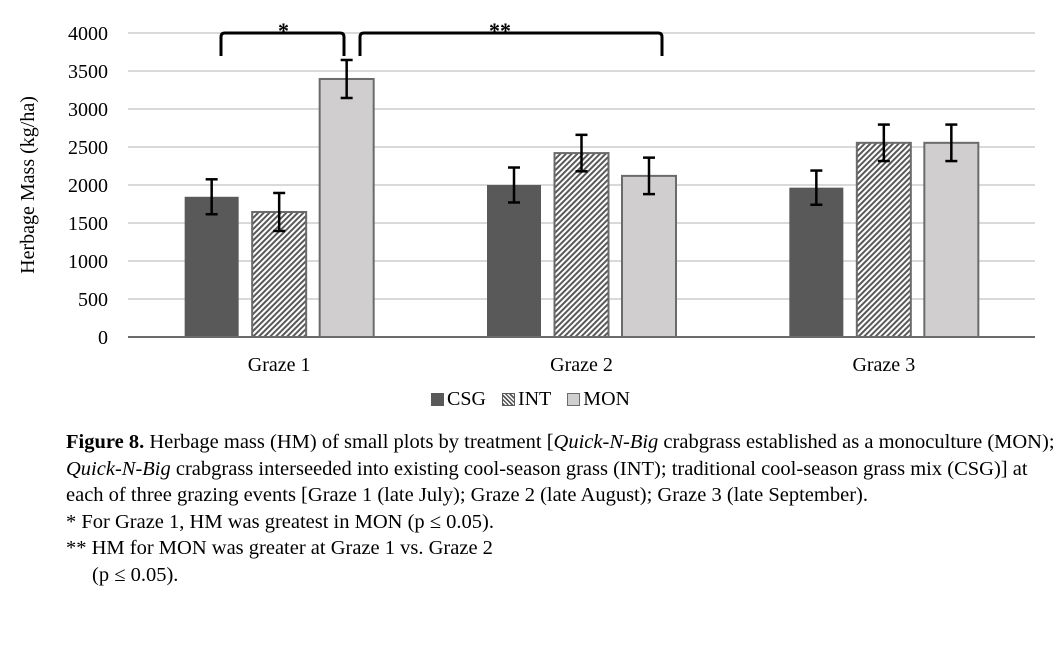 The width and height of the screenshot is (1061, 659). Describe the element at coordinates (606, 442) in the screenshot. I see `caption-italic-1: Quick-N-Big` at that location.